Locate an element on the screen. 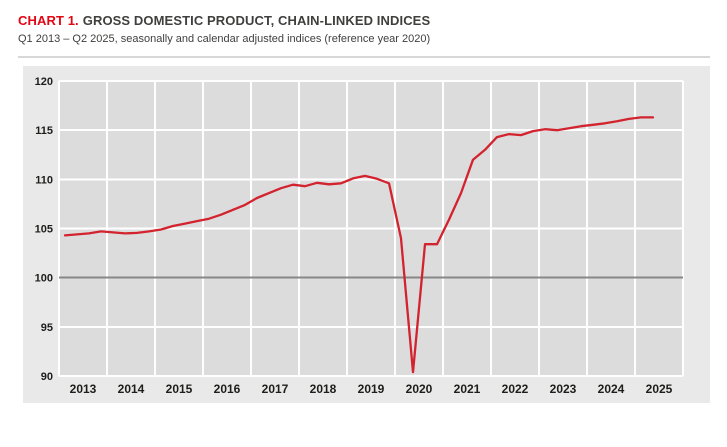 This screenshot has height=447, width=727. x-tick-2021: 2021 is located at coordinates (467, 389).